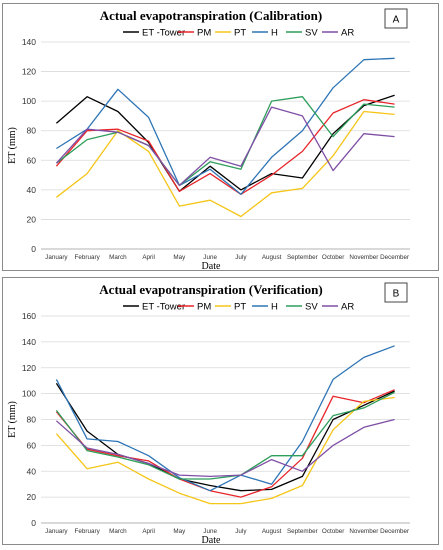 The height and width of the screenshot is (550, 443). I want to click on chart0-xtick-label: May, so click(179, 257).